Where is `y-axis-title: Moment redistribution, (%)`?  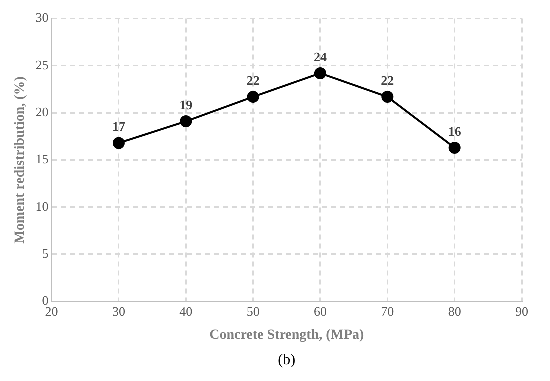
y-axis-title: Moment redistribution, (%) is located at coordinates (20, 160).